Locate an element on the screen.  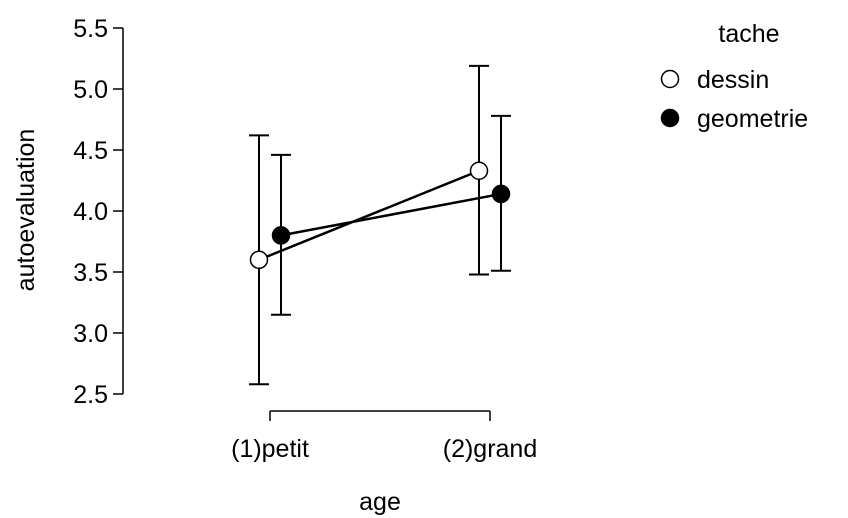
y-tick-label: 4.5 is located at coordinates (90, 151).